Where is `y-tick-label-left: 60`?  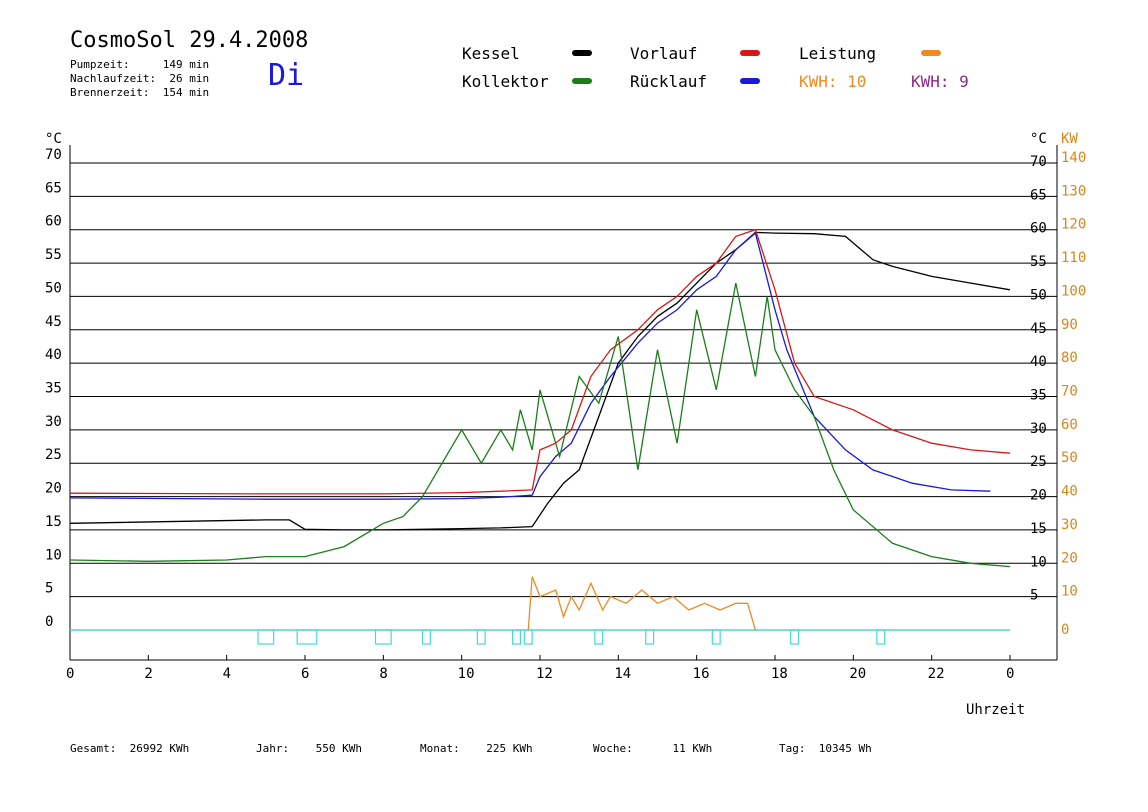
y-tick-label-left: 60 is located at coordinates (53, 222).